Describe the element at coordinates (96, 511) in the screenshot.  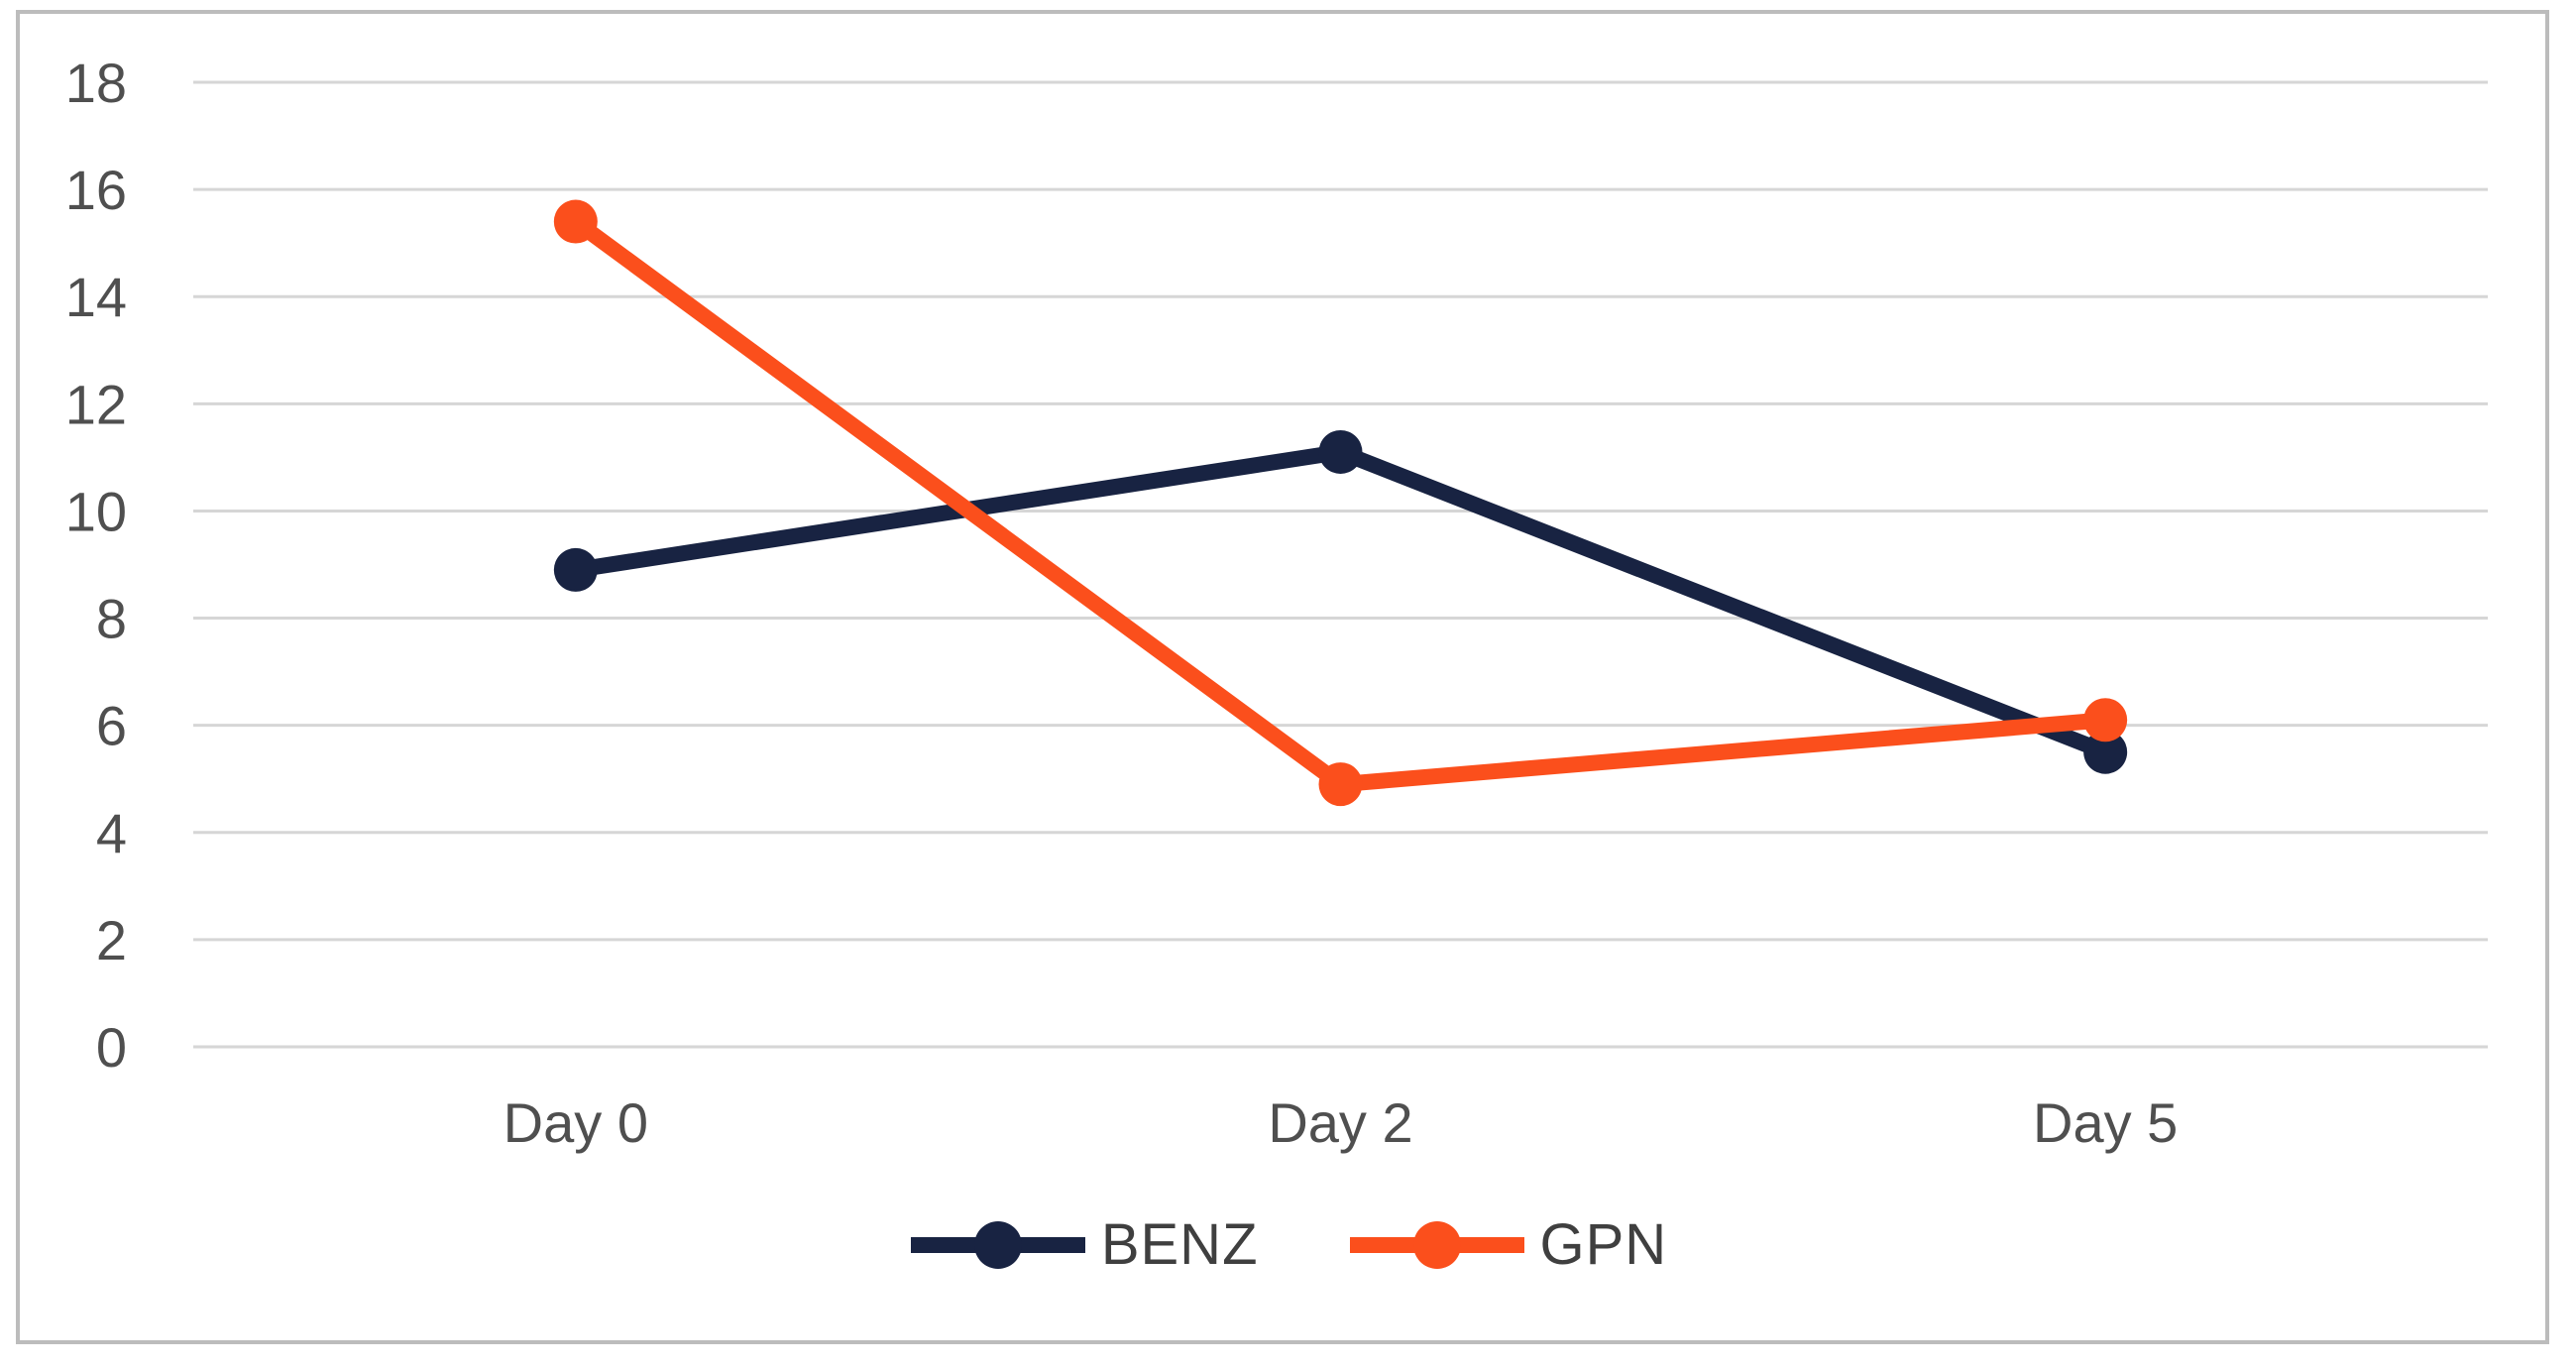
I see `y-axis-tick-label: 10` at that location.